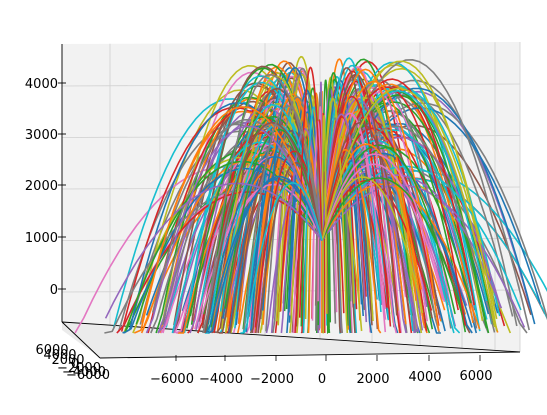 This screenshot has width=547, height=415. Describe the element at coordinates (88, 375) in the screenshot. I see `y-tick-label: −6000` at that location.